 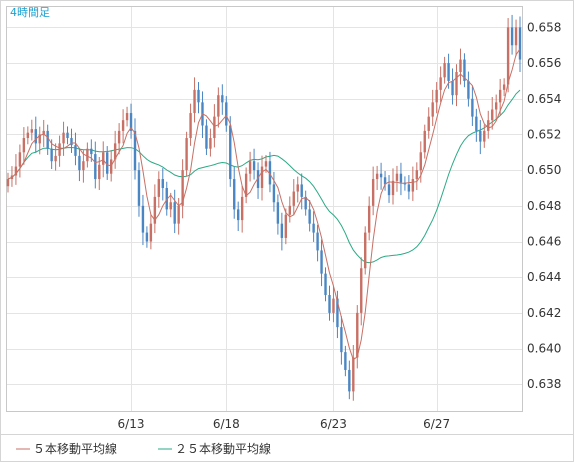 What do you see at coordinates (75, 448) in the screenshot?
I see `legend-ma5-label: ５本移動平均線` at bounding box center [75, 448].